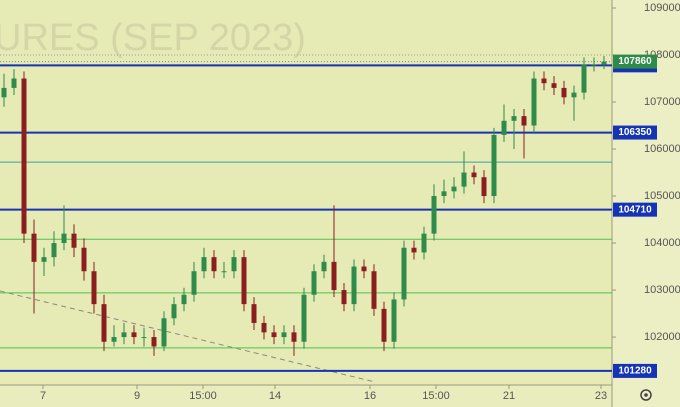  I want to click on trend-line, so click(188, 336).